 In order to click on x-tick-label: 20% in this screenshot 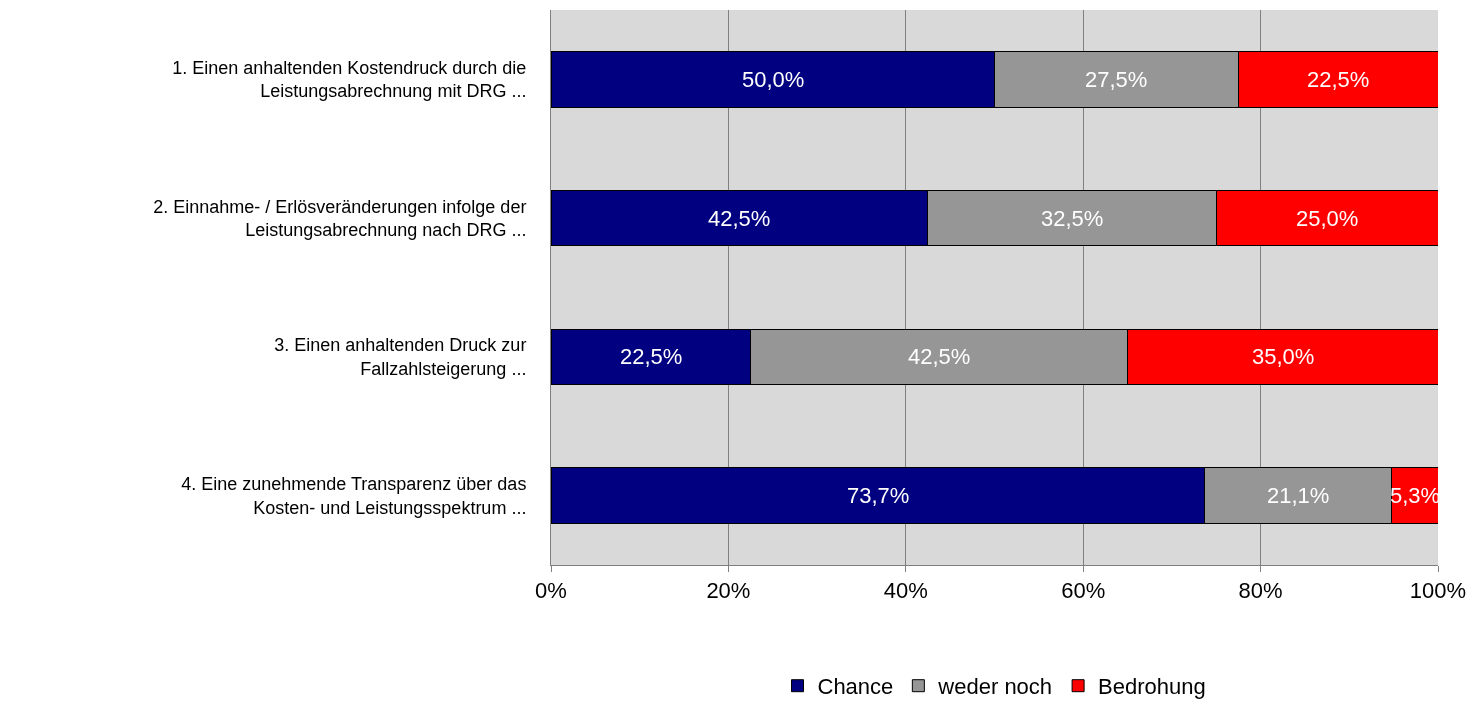, I will do `click(728, 591)`.